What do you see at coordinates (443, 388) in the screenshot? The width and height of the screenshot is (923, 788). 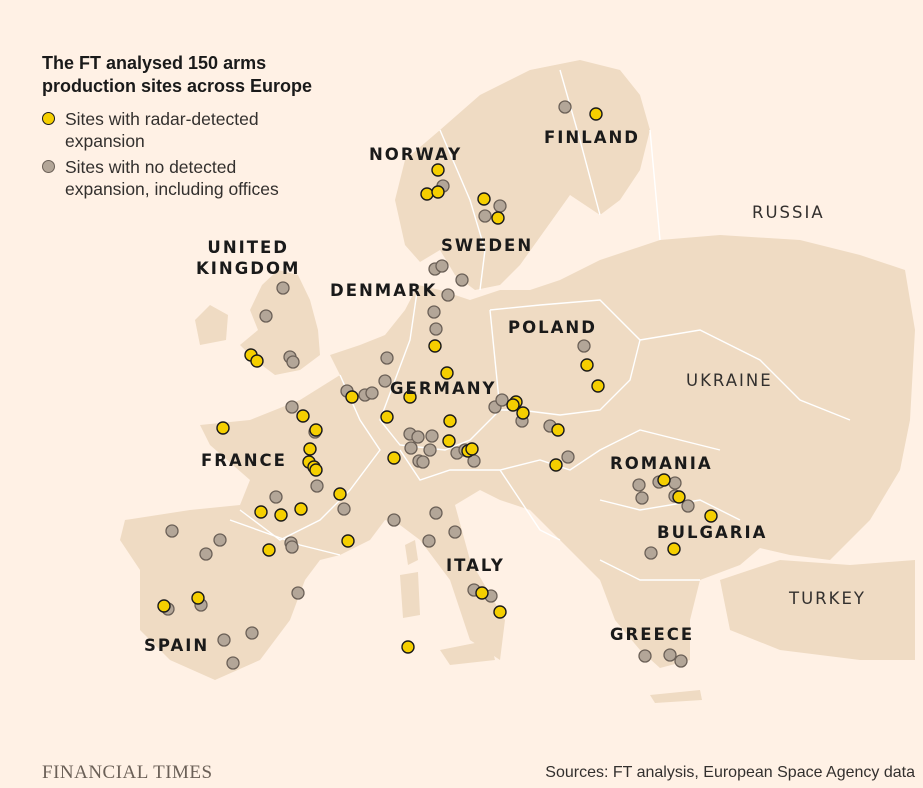 I see `label-germany: GERMANY` at bounding box center [443, 388].